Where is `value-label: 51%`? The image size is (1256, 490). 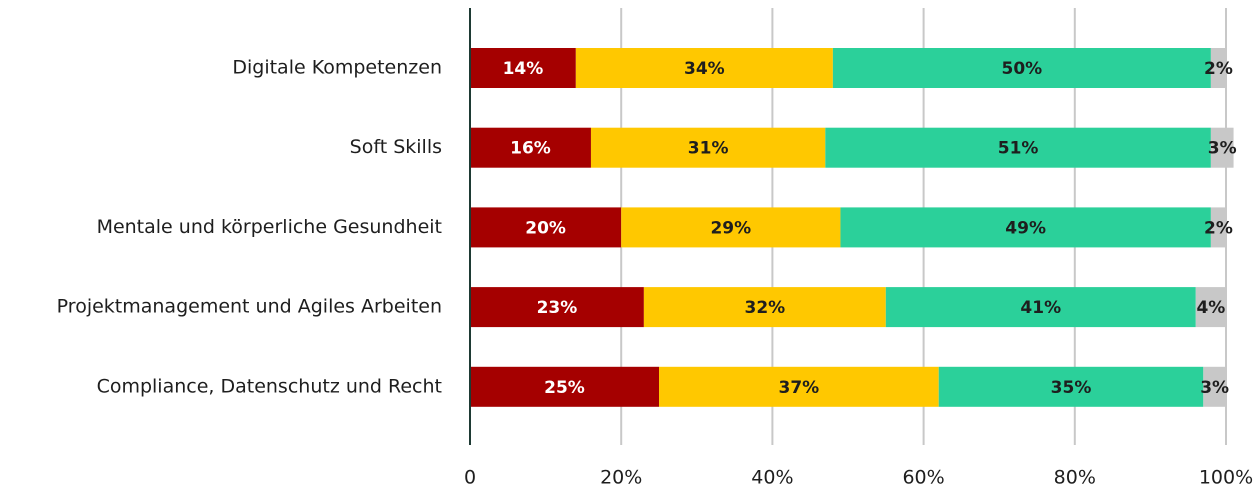 value-label: 51% is located at coordinates (1018, 149).